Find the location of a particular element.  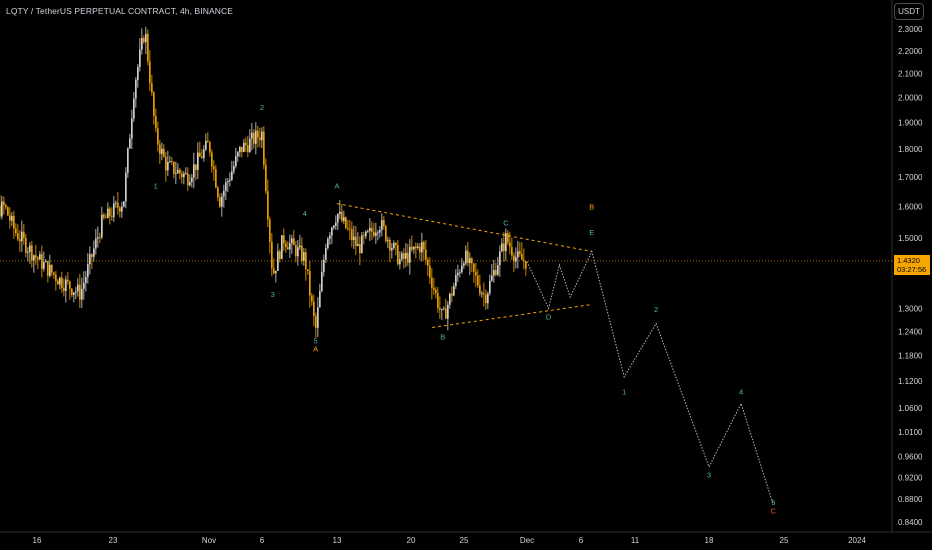

wave-label: 2 is located at coordinates (262, 107).